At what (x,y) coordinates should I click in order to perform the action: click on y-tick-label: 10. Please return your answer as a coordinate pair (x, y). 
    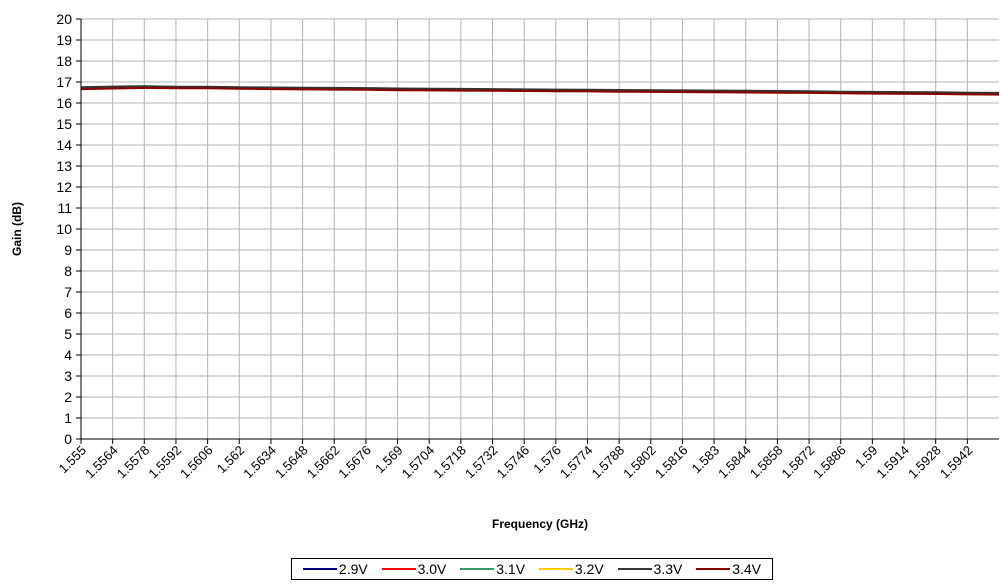
    Looking at the image, I should click on (64, 229).